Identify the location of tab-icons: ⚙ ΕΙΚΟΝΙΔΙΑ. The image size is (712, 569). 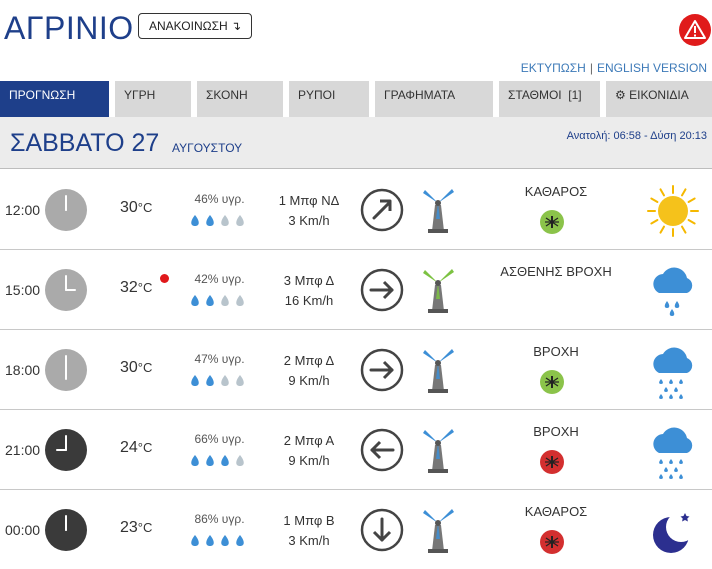
(659, 99).